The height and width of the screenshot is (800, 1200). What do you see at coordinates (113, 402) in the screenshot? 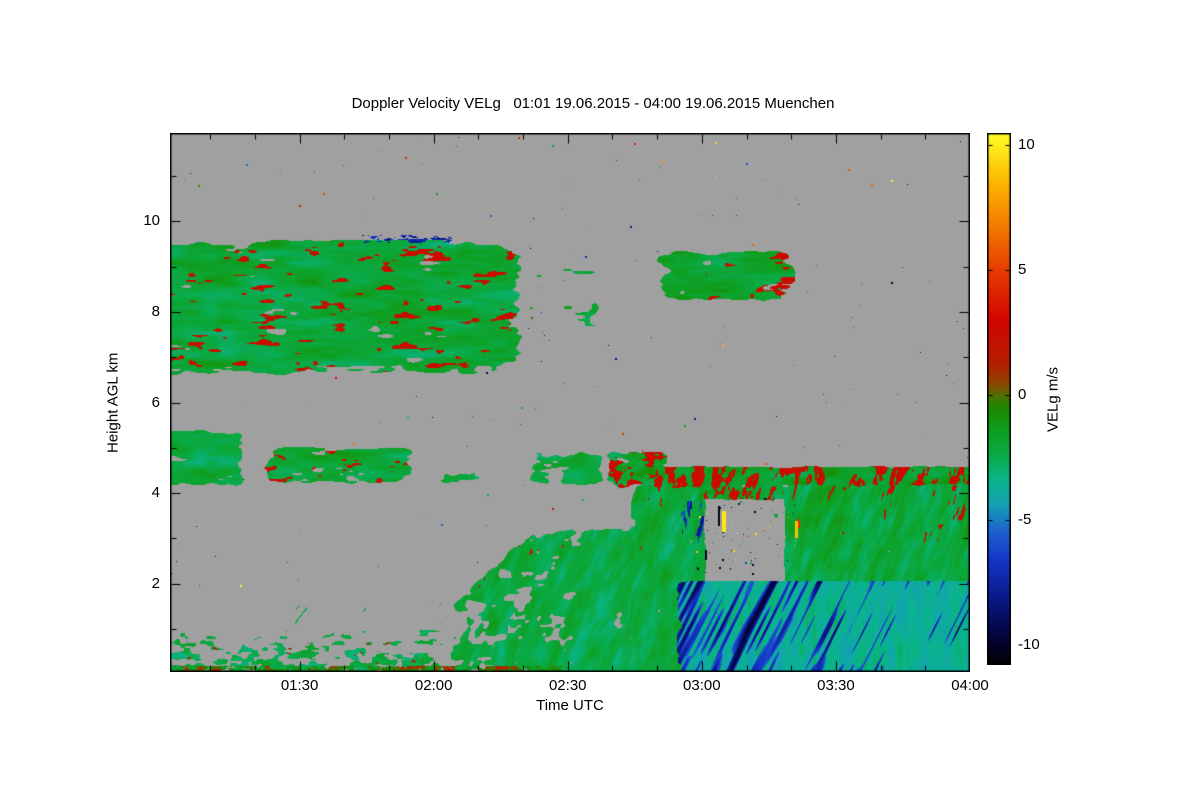
I see `y-axis-label: Height AGL km` at bounding box center [113, 402].